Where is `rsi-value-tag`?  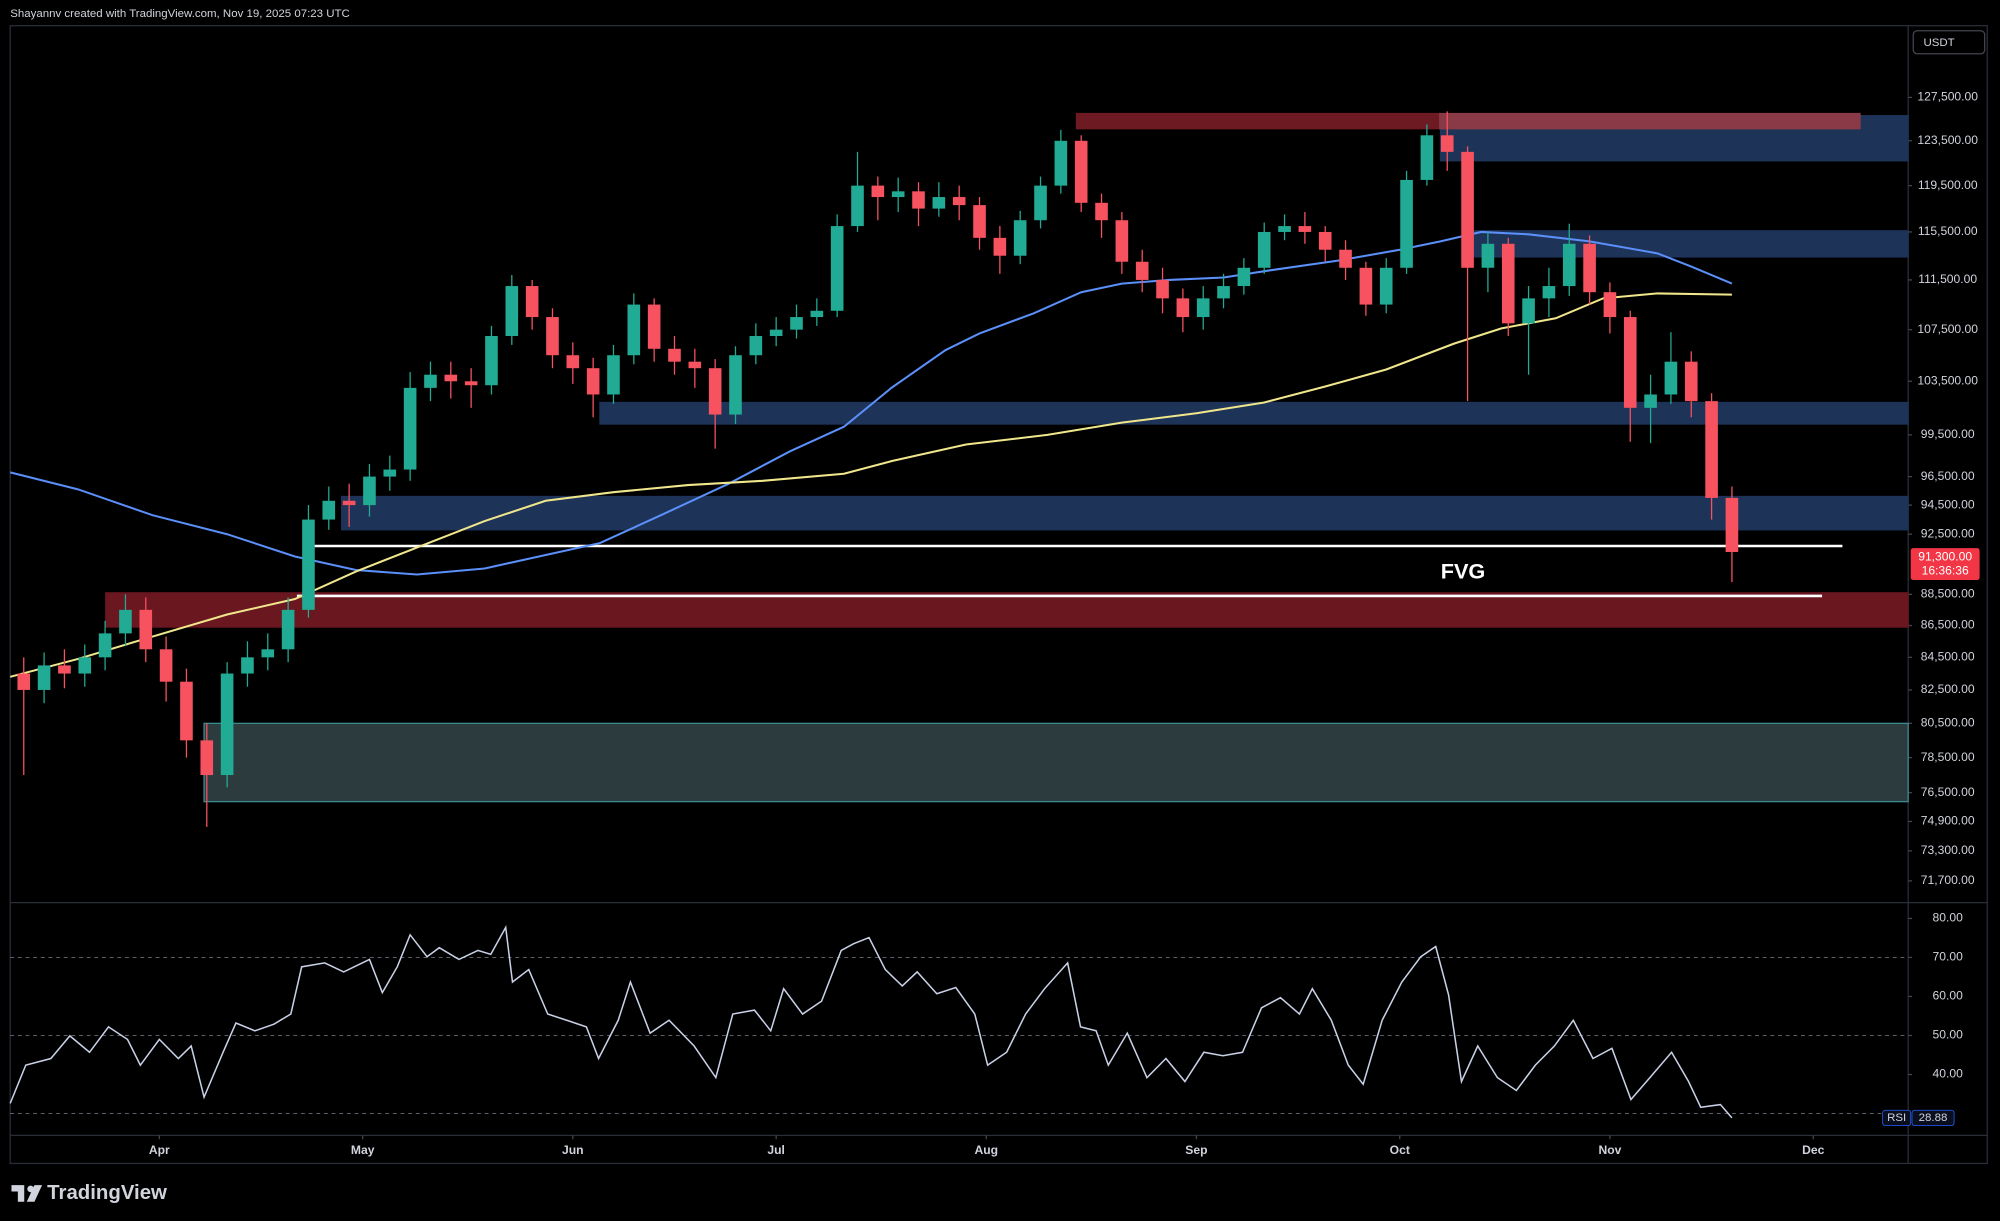
rsi-value-tag is located at coordinates (1933, 1117).